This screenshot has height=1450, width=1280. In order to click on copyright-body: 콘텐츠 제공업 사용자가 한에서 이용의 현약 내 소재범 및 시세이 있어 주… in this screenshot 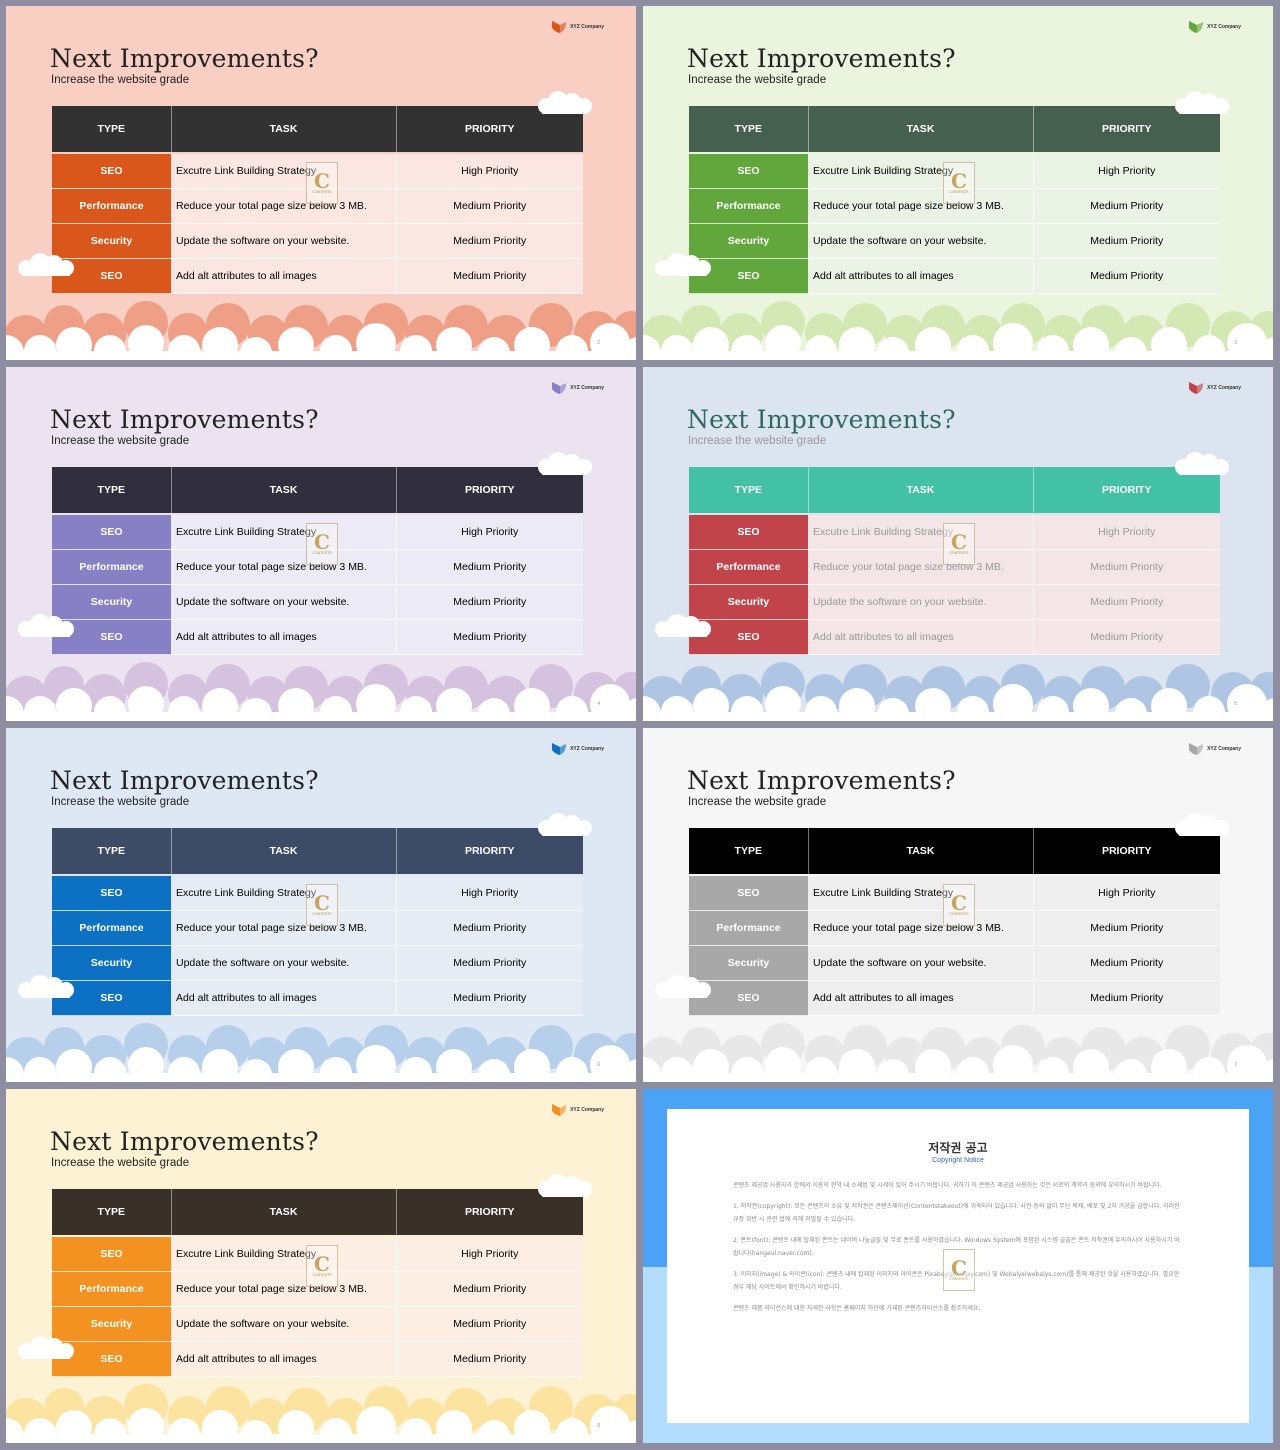, I will do `click(959, 1251)`.